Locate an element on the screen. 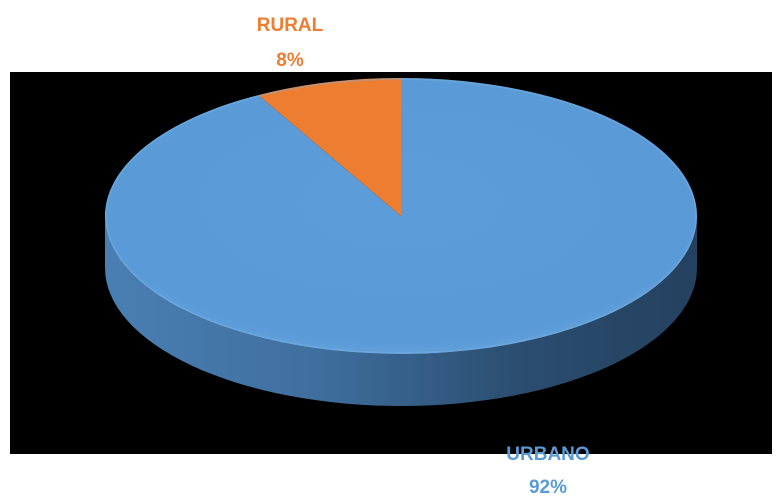 This screenshot has height=497, width=784. label-rural-value: 8% is located at coordinates (290, 60).